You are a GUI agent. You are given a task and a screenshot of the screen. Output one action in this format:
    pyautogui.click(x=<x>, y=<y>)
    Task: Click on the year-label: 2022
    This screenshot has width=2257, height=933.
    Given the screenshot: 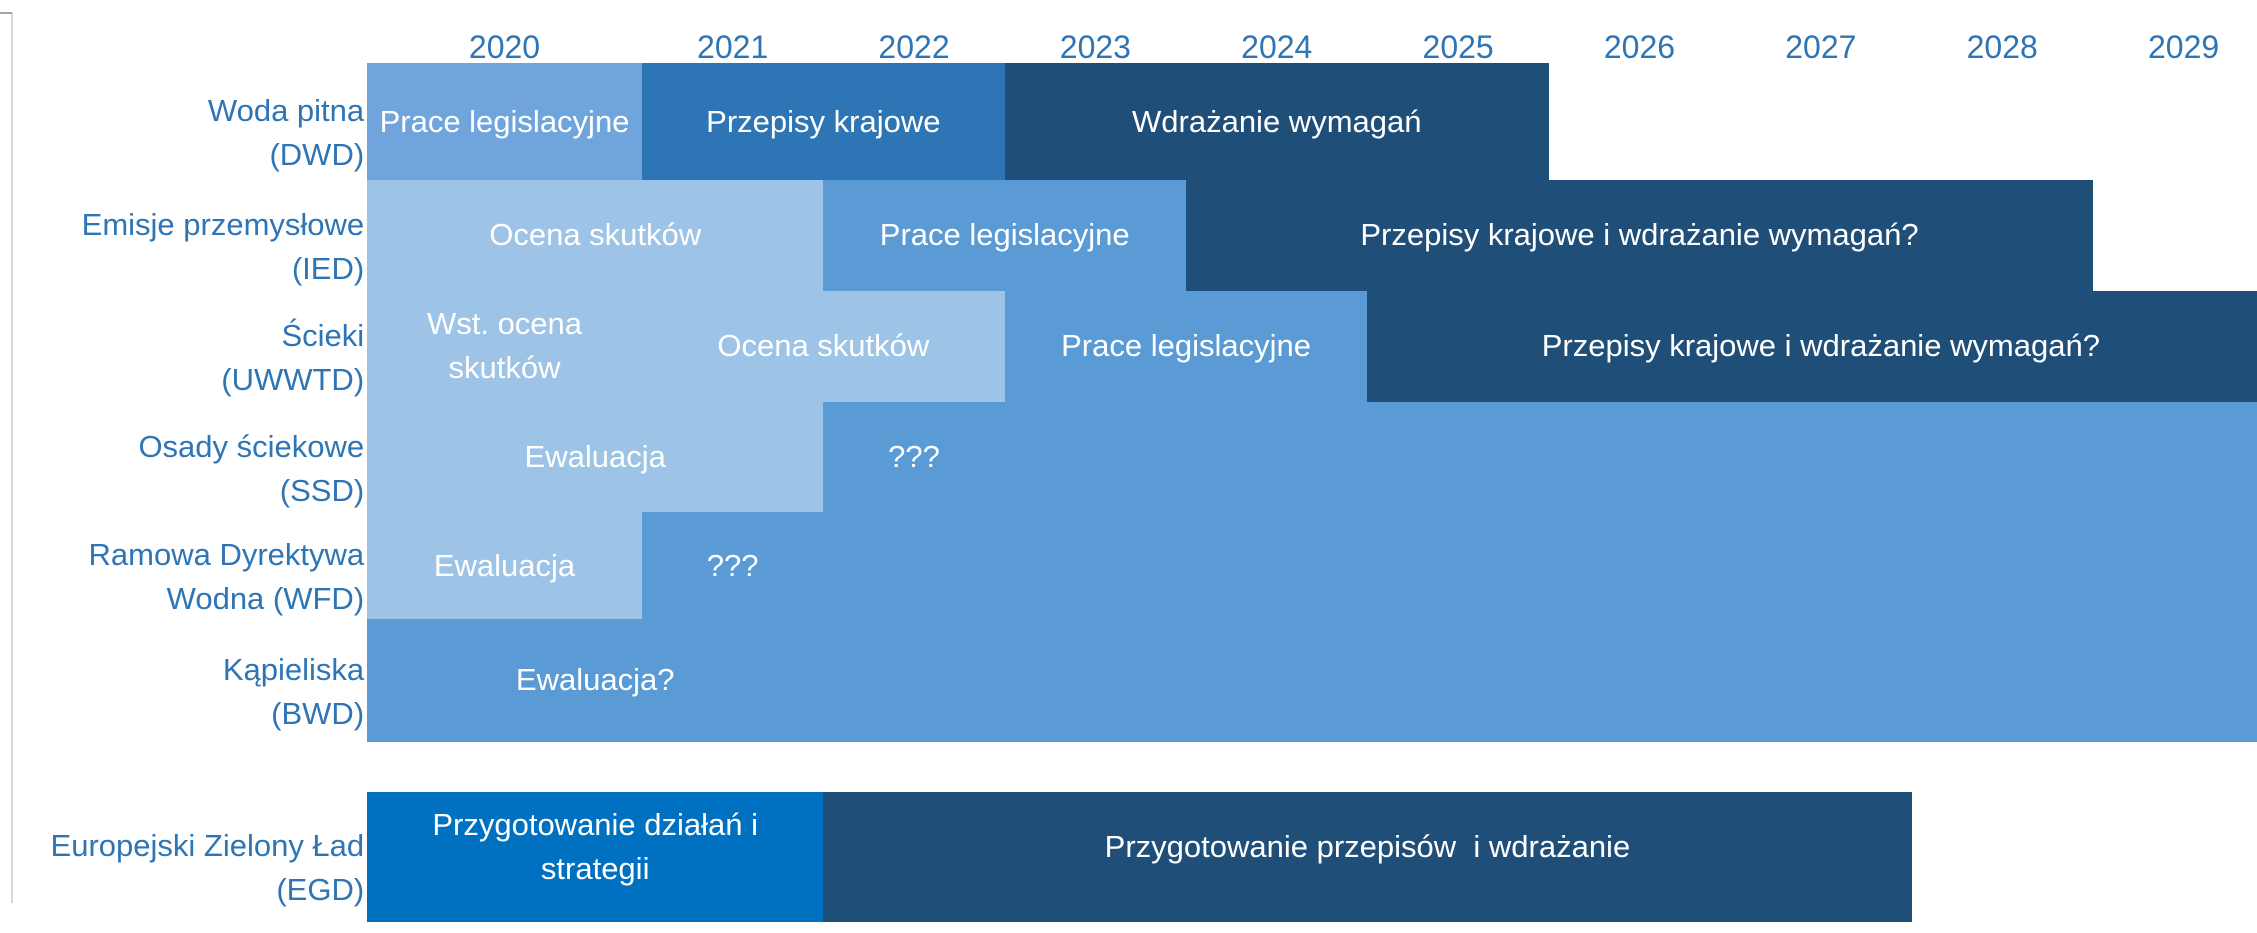 What is the action you would take?
    pyautogui.click(x=914, y=47)
    